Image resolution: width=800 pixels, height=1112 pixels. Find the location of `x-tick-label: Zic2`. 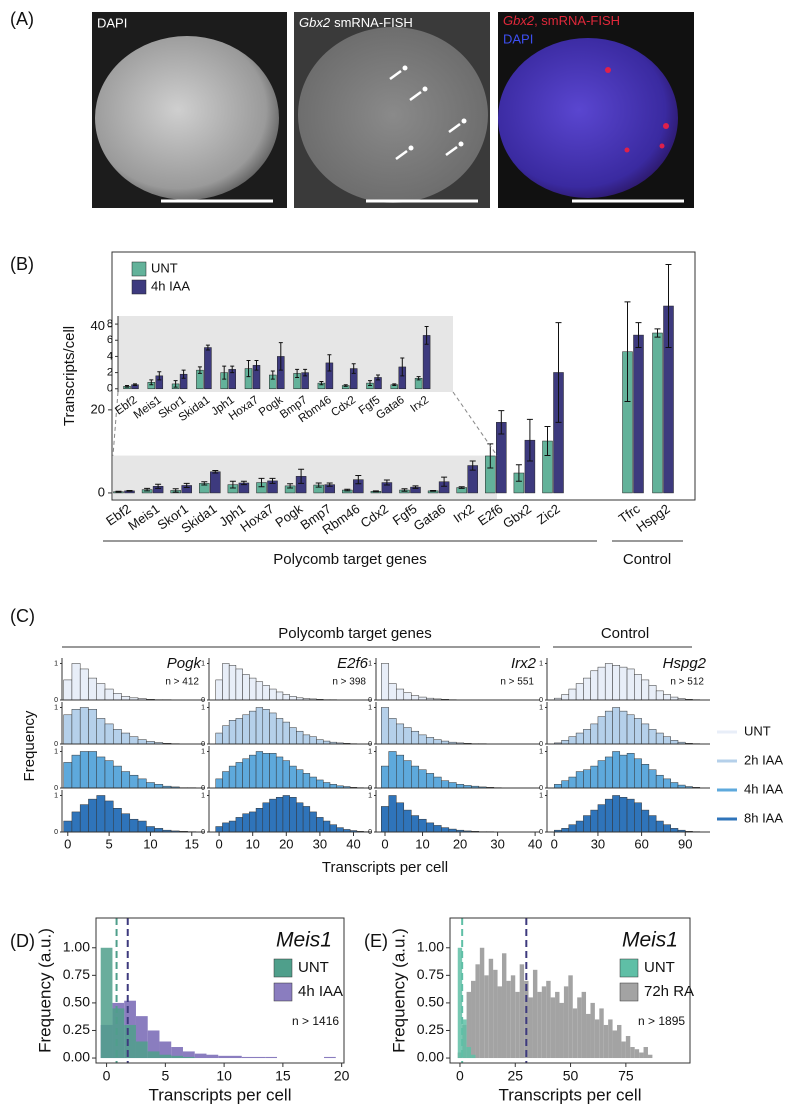

x-tick-label: Zic2 is located at coordinates (548, 514).